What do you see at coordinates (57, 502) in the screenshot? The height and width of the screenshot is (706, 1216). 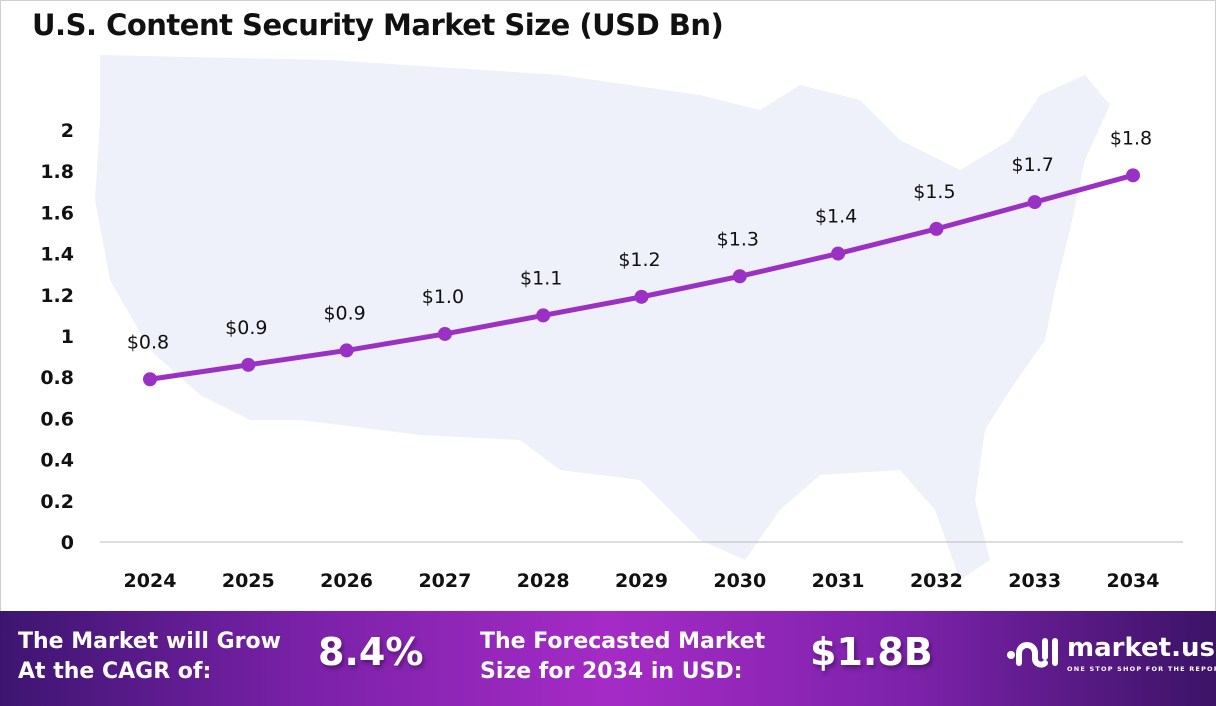 I see `y-tick-label: 0.2` at bounding box center [57, 502].